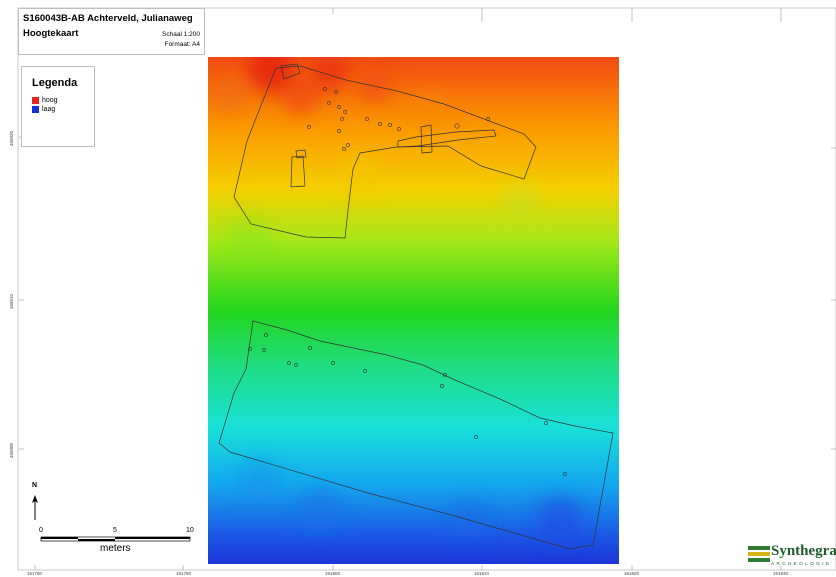 The image size is (836, 577). What do you see at coordinates (482, 573) in the screenshot?
I see `x-tick-label: 161810` at bounding box center [482, 573].